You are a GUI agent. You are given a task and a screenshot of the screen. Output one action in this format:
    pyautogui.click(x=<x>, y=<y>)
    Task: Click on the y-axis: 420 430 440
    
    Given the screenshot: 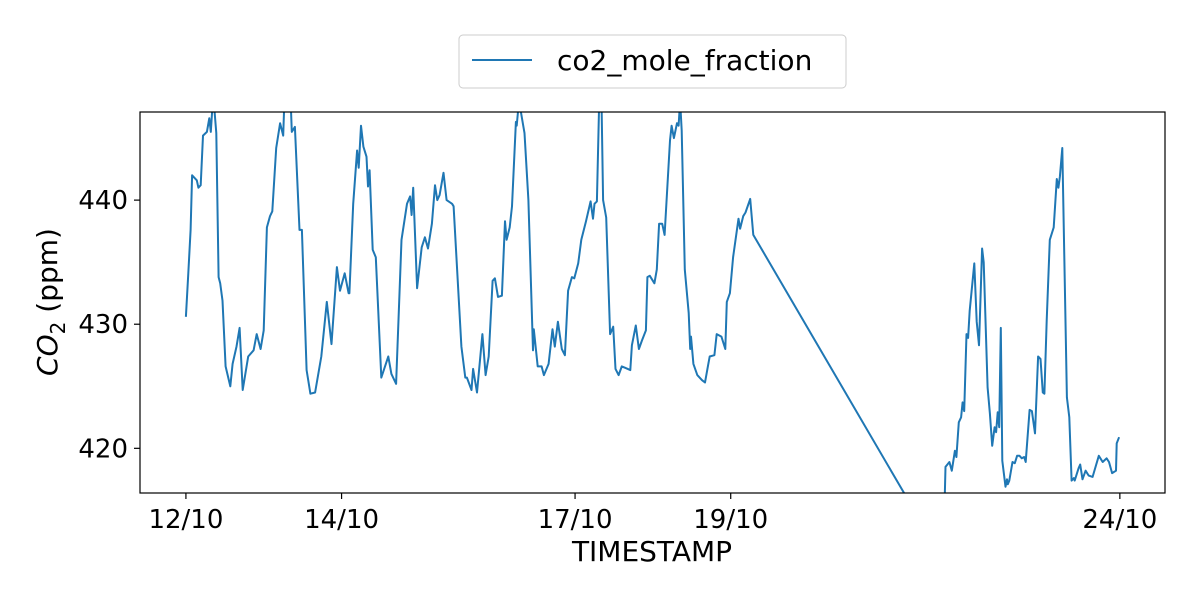 What is the action you would take?
    pyautogui.click(x=109, y=325)
    